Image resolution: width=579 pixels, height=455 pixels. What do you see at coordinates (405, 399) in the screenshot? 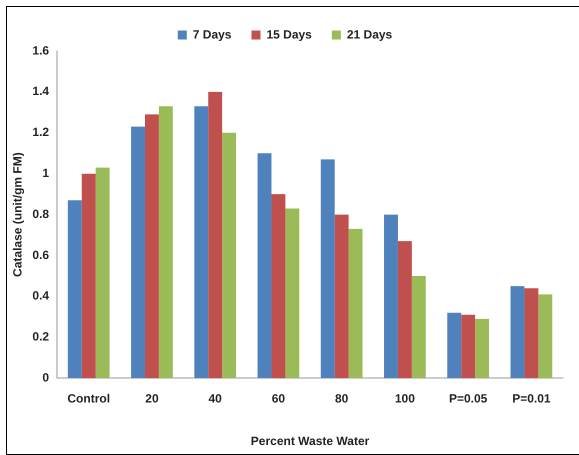
I see `x-tick-label: 100` at bounding box center [405, 399].